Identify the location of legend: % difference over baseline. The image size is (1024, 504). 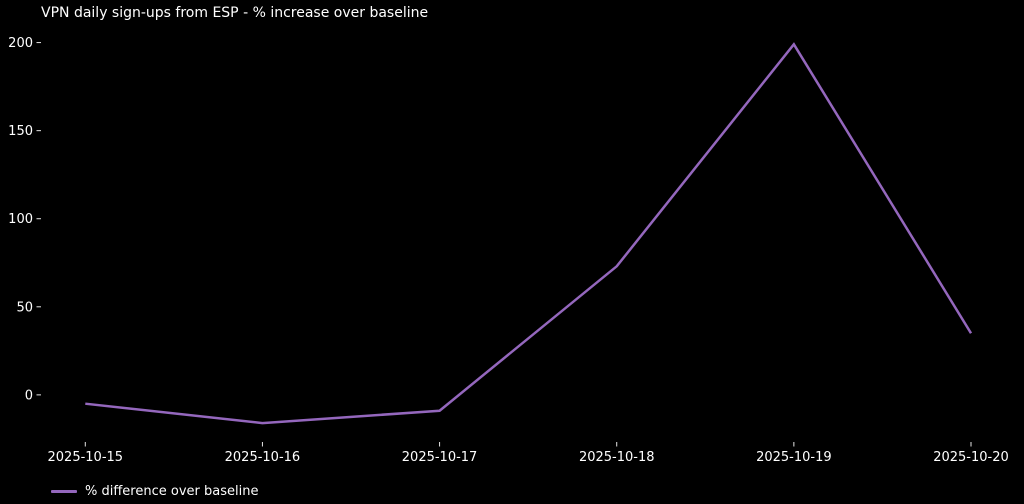
(154, 491).